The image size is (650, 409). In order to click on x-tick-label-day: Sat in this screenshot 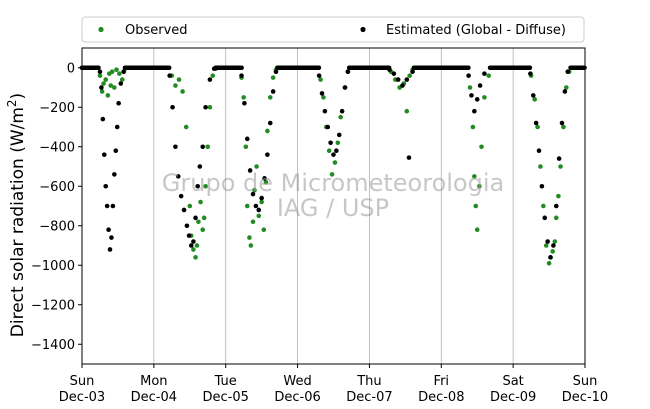, I will do `click(512, 381)`.